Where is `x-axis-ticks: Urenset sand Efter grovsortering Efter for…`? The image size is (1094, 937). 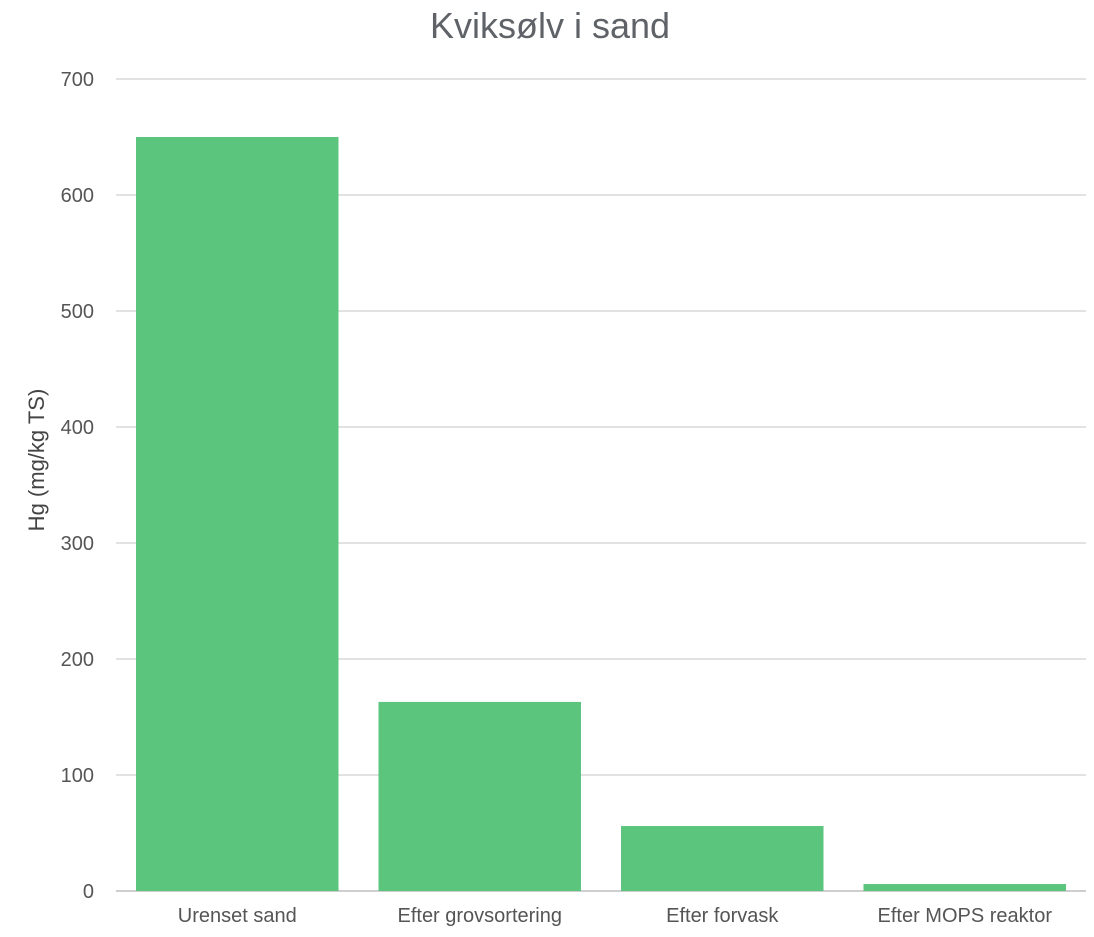
x-axis-ticks: Urenset sand Efter grovsortering Efter for… is located at coordinates (615, 916).